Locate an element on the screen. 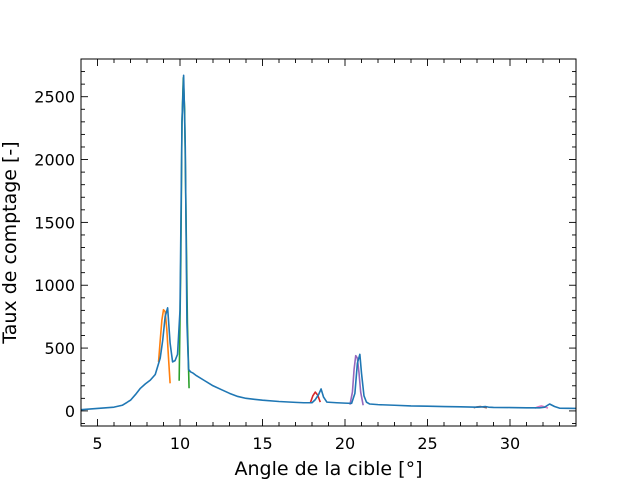 This screenshot has width=640, height=480. y-tick-label: 2000 is located at coordinates (54, 160).